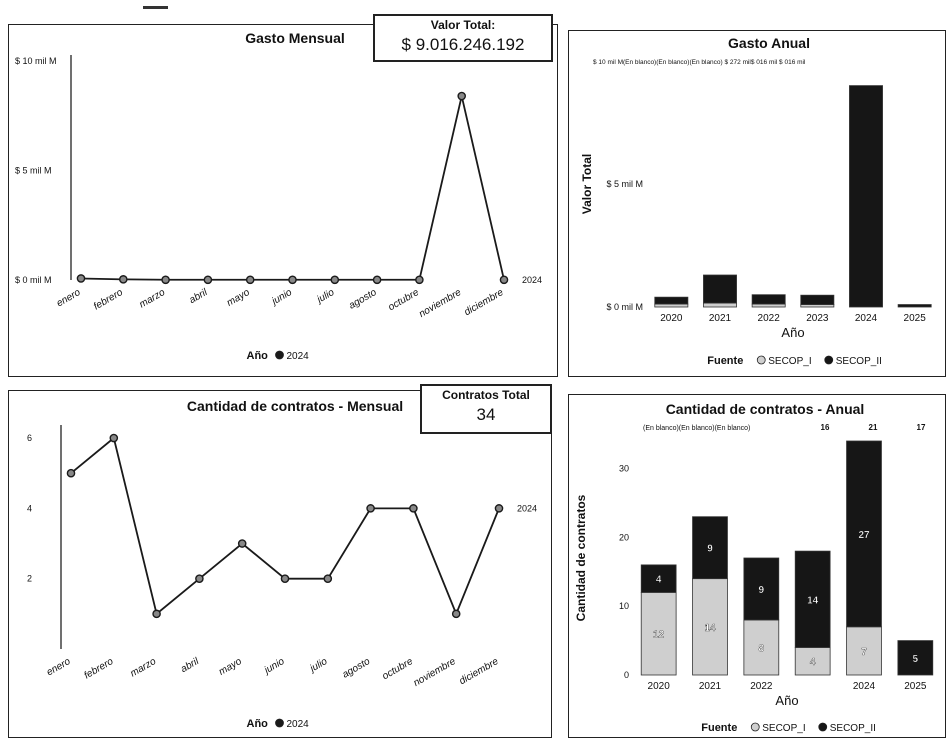 The image size is (948, 741). Describe the element at coordinates (624, 606) in the screenshot. I see `y-tick-label: 10` at that location.